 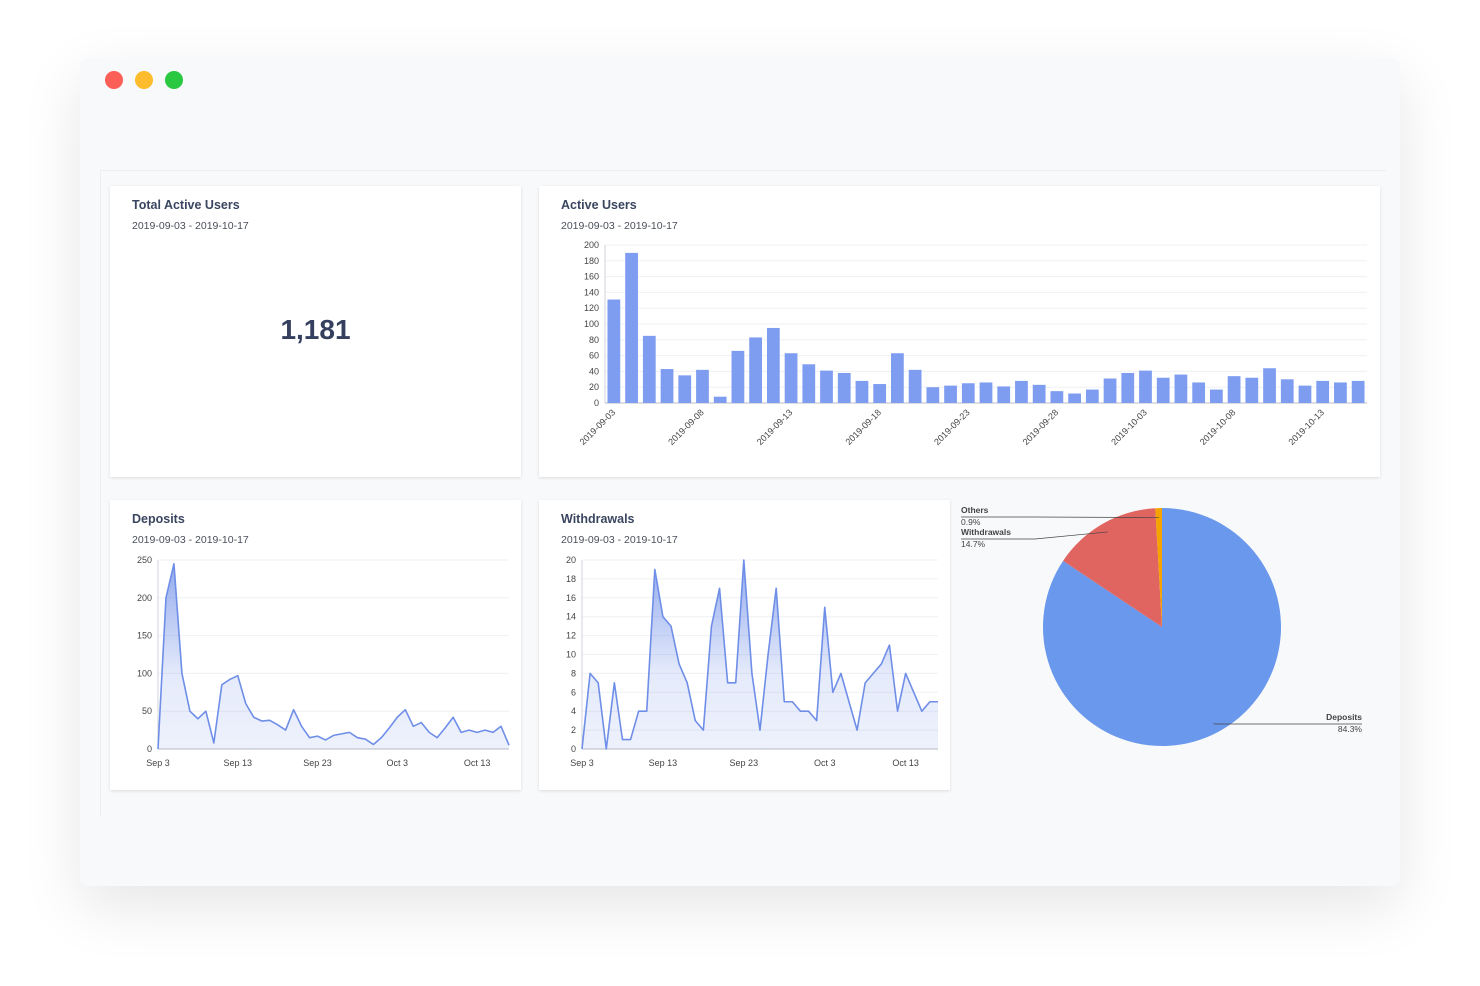 What do you see at coordinates (599, 205) in the screenshot?
I see `card-title: Active Users` at bounding box center [599, 205].